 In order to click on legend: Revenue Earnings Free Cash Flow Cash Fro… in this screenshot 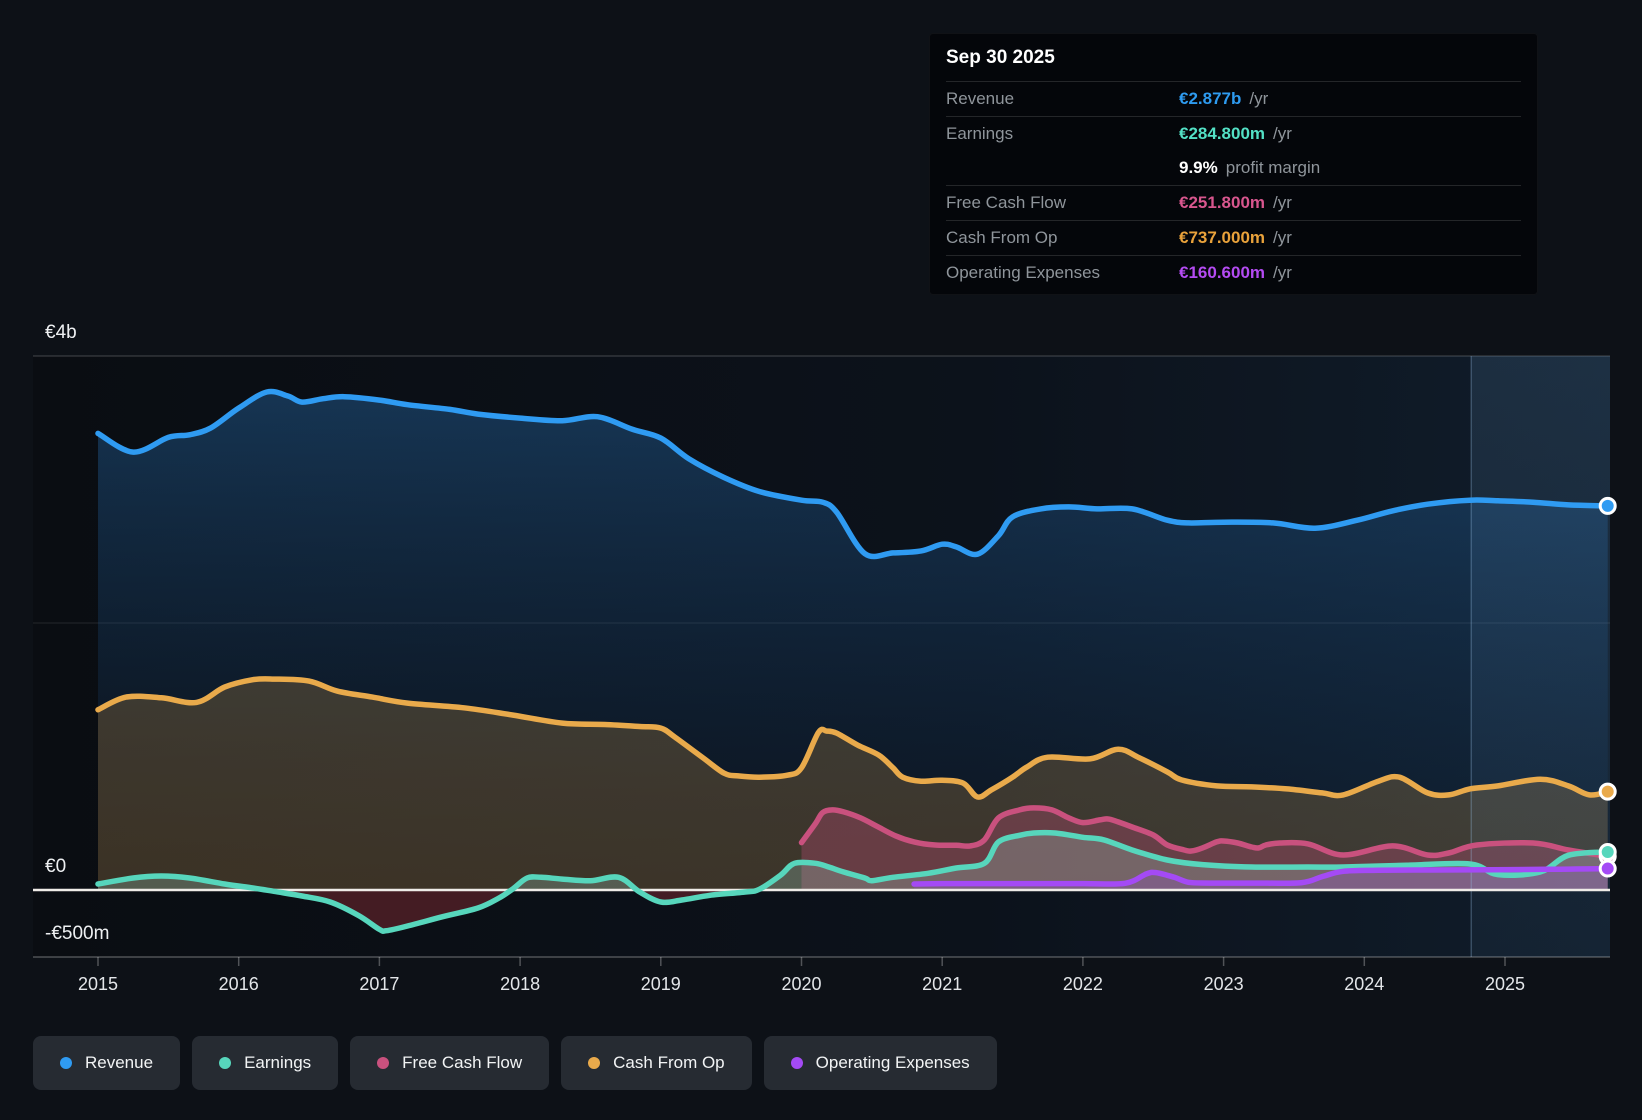, I will do `click(515, 1063)`.